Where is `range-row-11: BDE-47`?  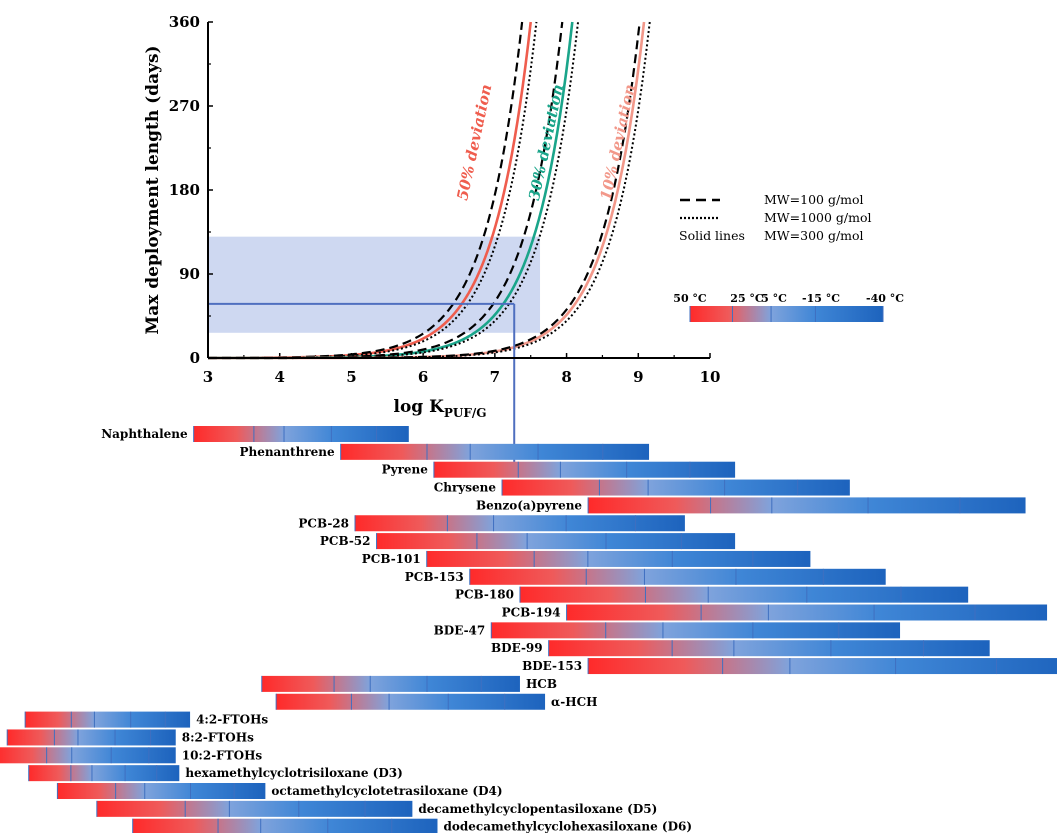
range-row-11: BDE-47 is located at coordinates (667, 630).